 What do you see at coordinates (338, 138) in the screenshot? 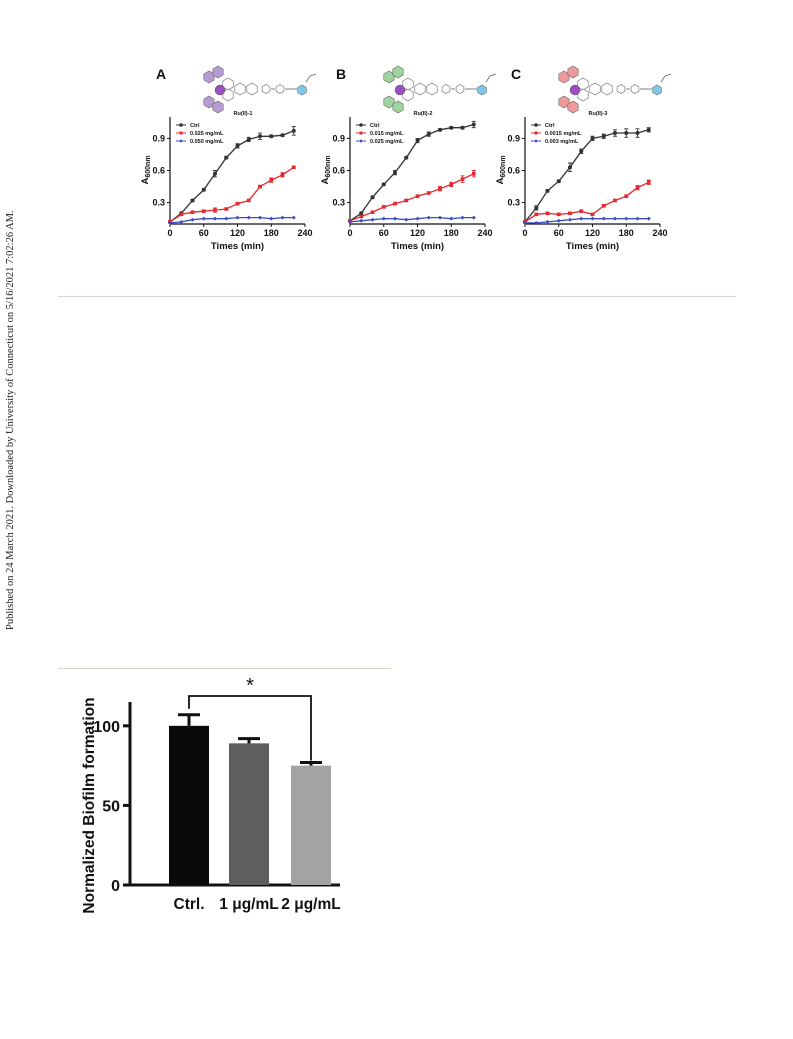
I see `y-tick-label: 0.9` at bounding box center [338, 138].